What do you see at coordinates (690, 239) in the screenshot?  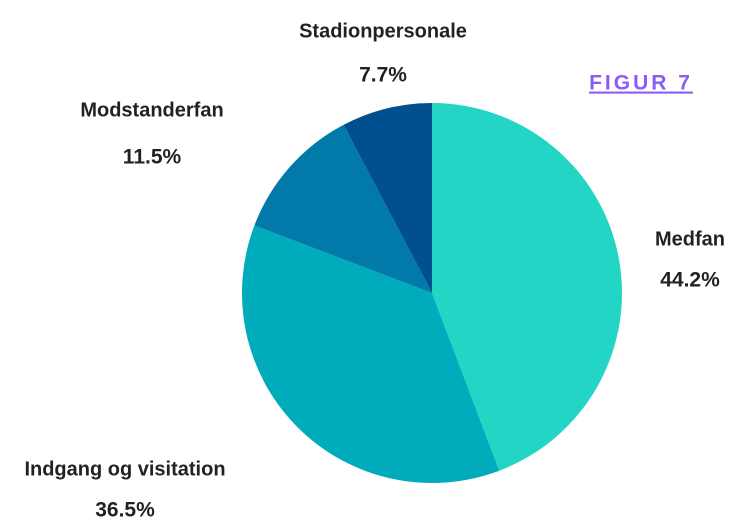 I see `slice-label: Medfan` at bounding box center [690, 239].